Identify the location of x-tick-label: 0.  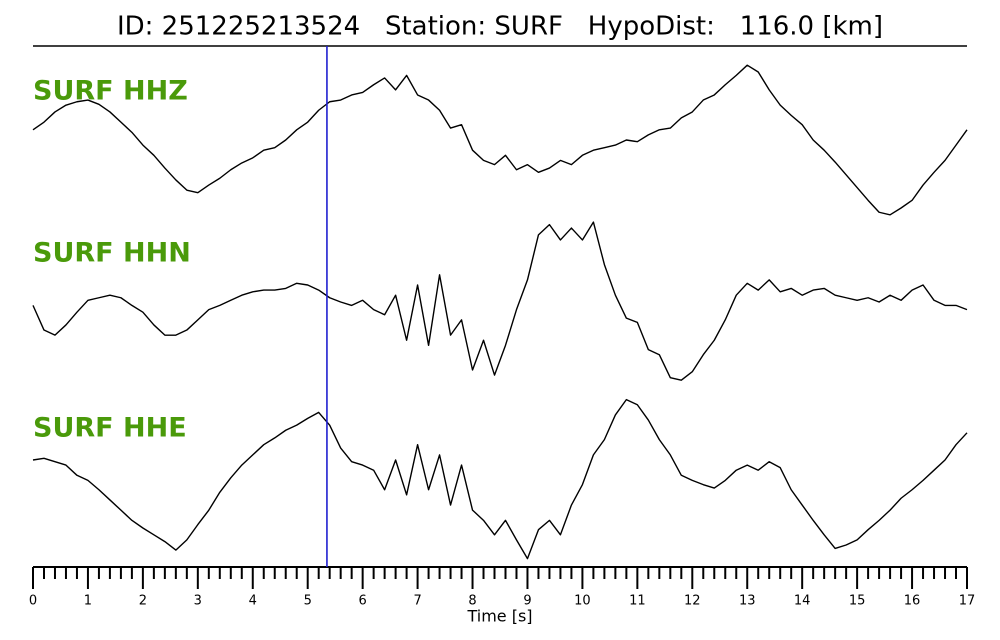
(33, 601).